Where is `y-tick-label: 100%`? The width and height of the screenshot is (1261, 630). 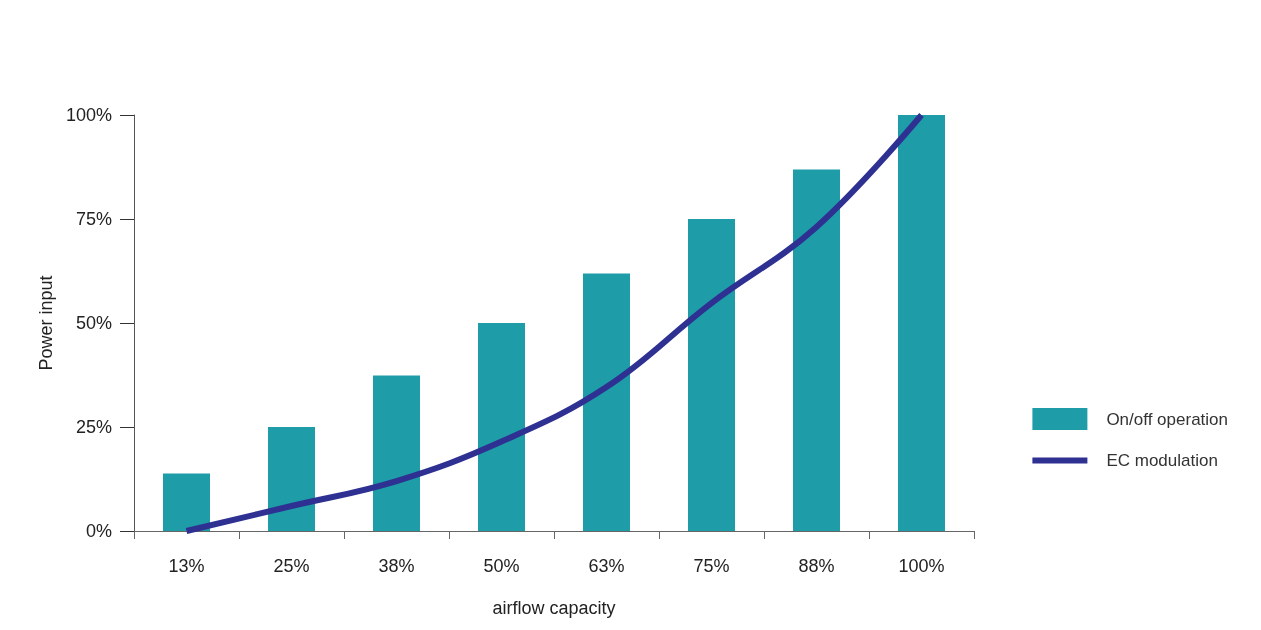 y-tick-label: 100% is located at coordinates (88, 115).